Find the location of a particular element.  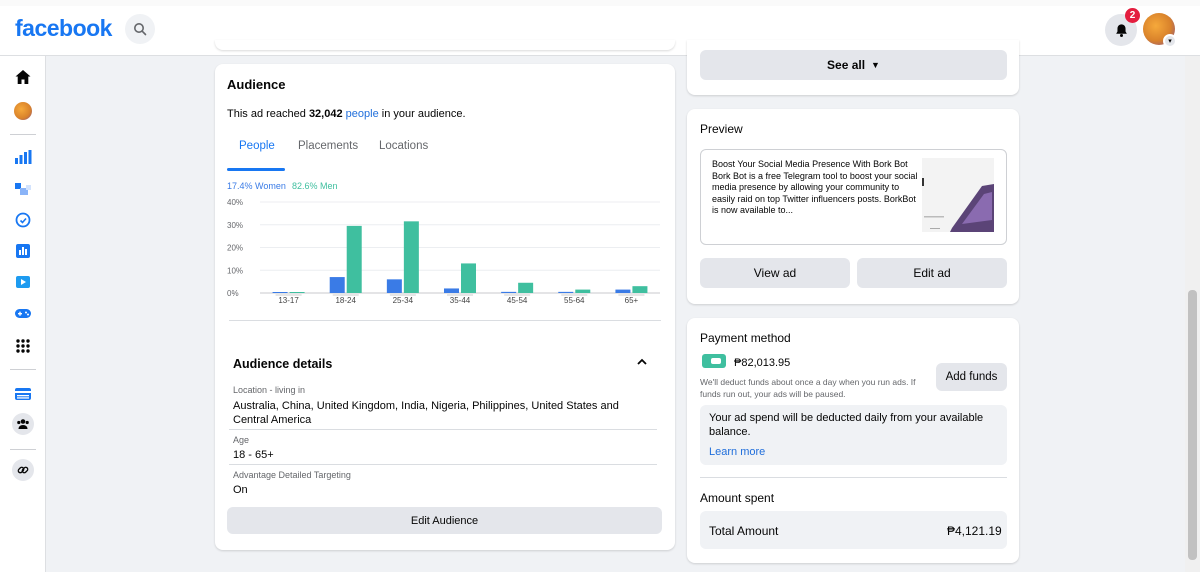

previous-card-bottom is located at coordinates (445, 45).